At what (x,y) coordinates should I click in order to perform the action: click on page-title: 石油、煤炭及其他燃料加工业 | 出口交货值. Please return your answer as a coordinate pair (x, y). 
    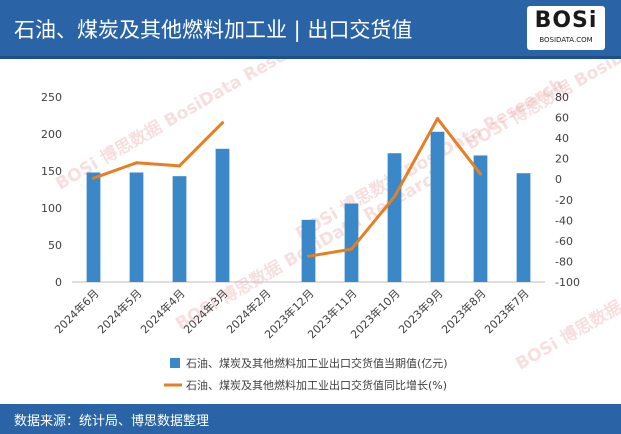
    Looking at the image, I should click on (213, 30).